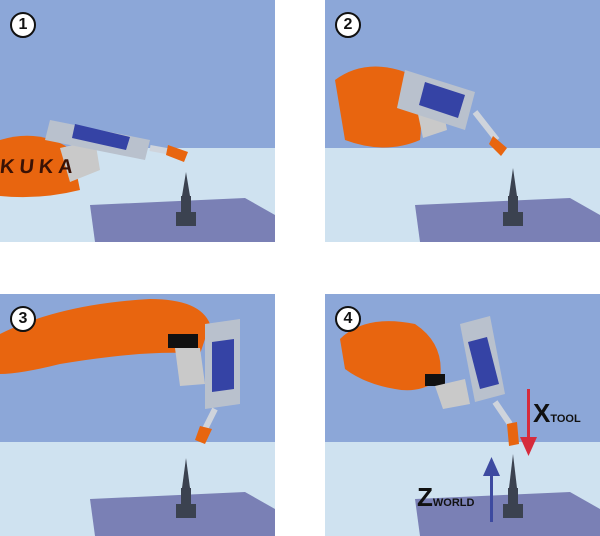 The image size is (600, 536). What do you see at coordinates (446, 497) in the screenshot?
I see `z-world-label: ZWORLD` at bounding box center [446, 497].